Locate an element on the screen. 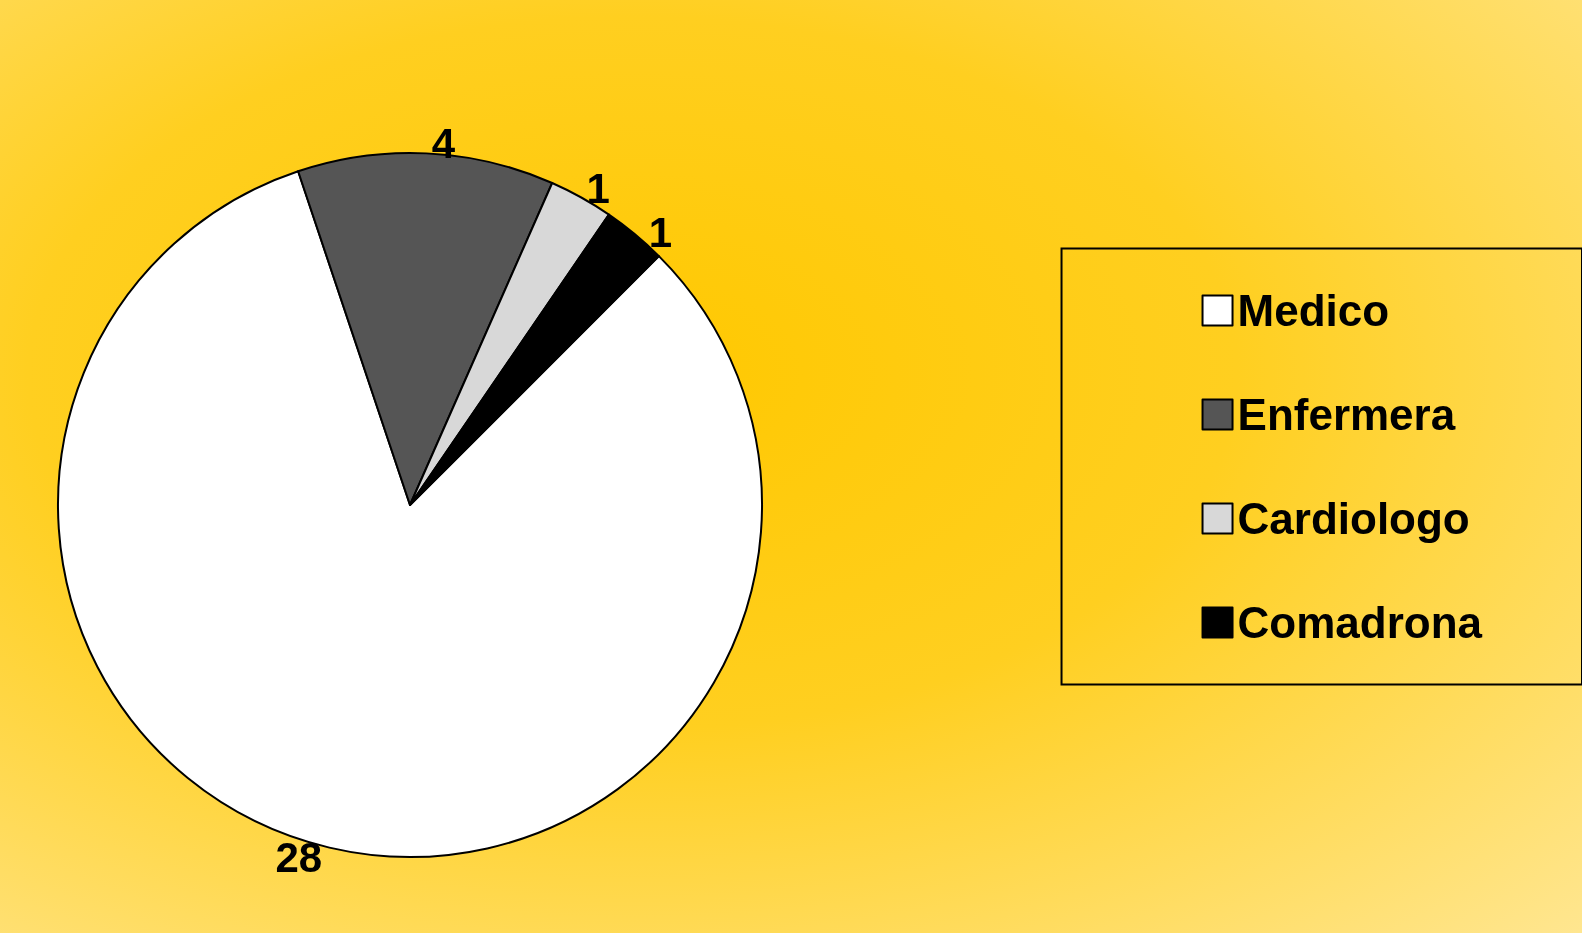 The image size is (1582, 933). legend-label: Comadrona is located at coordinates (1360, 622).